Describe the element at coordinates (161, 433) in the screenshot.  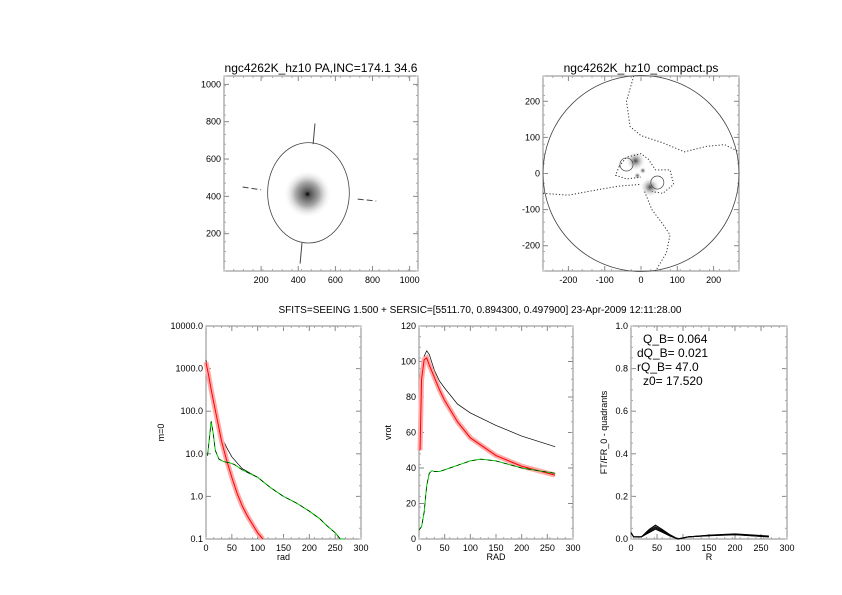
I see `y-axis-label: m=0` at that location.